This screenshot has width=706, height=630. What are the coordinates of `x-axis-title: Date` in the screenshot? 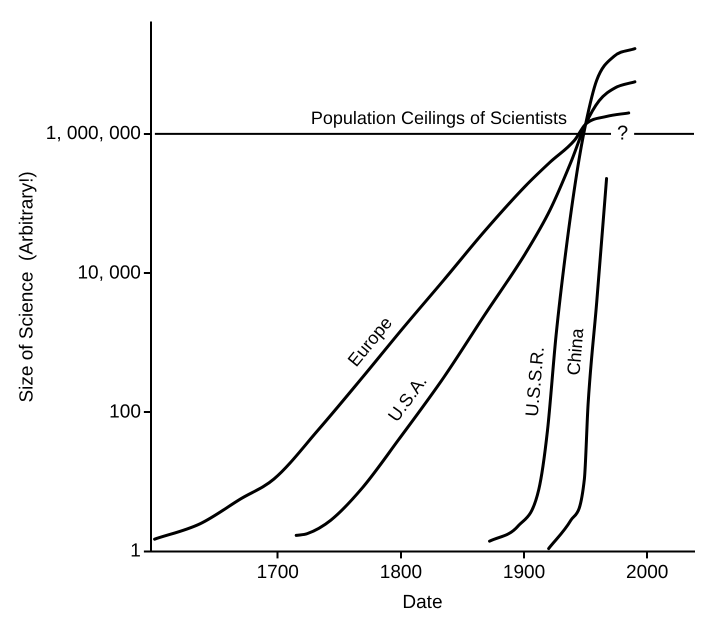 It's located at (422, 602).